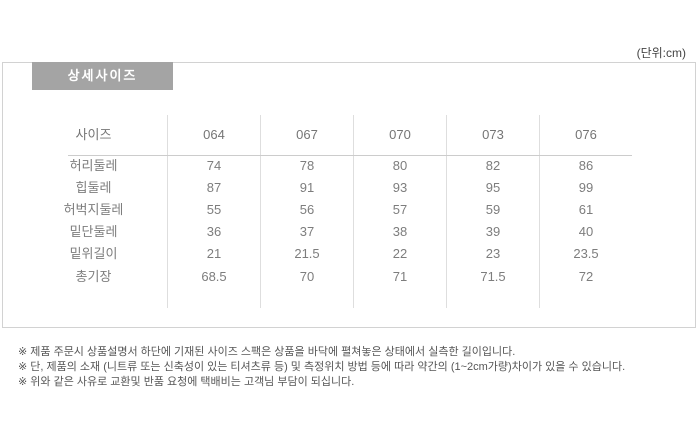 The width and height of the screenshot is (700, 438). What do you see at coordinates (399, 254) in the screenshot?
I see `cell-value: 22` at bounding box center [399, 254].